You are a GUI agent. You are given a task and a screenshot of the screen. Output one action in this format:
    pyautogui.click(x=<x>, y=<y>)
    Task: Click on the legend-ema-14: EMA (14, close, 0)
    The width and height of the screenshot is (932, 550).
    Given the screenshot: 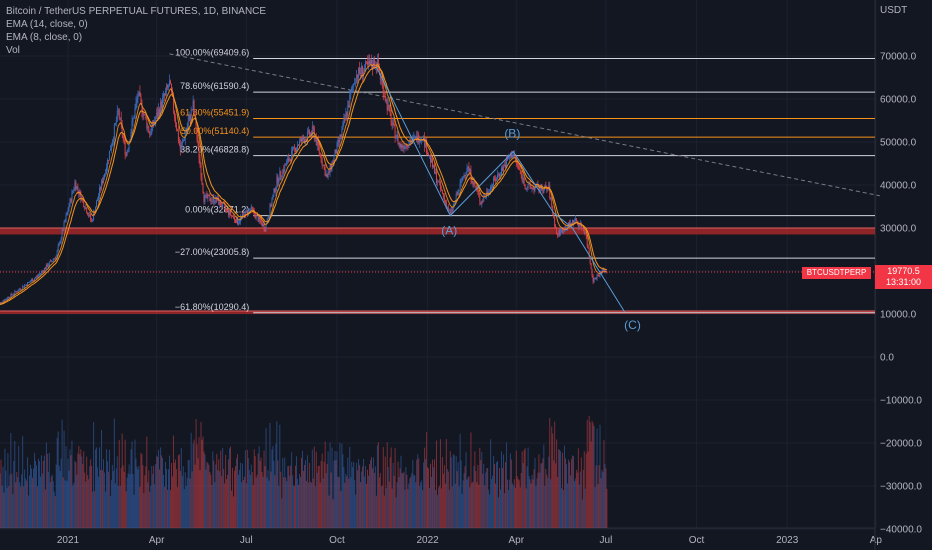 What is the action you would take?
    pyautogui.click(x=47, y=24)
    